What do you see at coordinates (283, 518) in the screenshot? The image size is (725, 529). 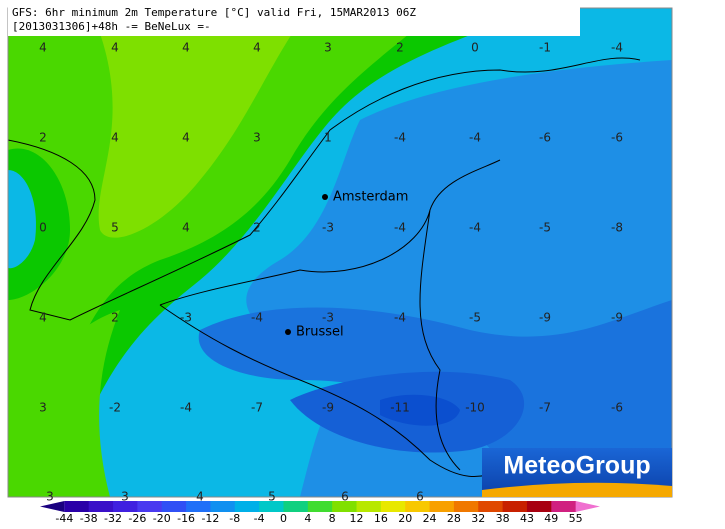 I see `legend-tick-label: 0` at bounding box center [283, 518].